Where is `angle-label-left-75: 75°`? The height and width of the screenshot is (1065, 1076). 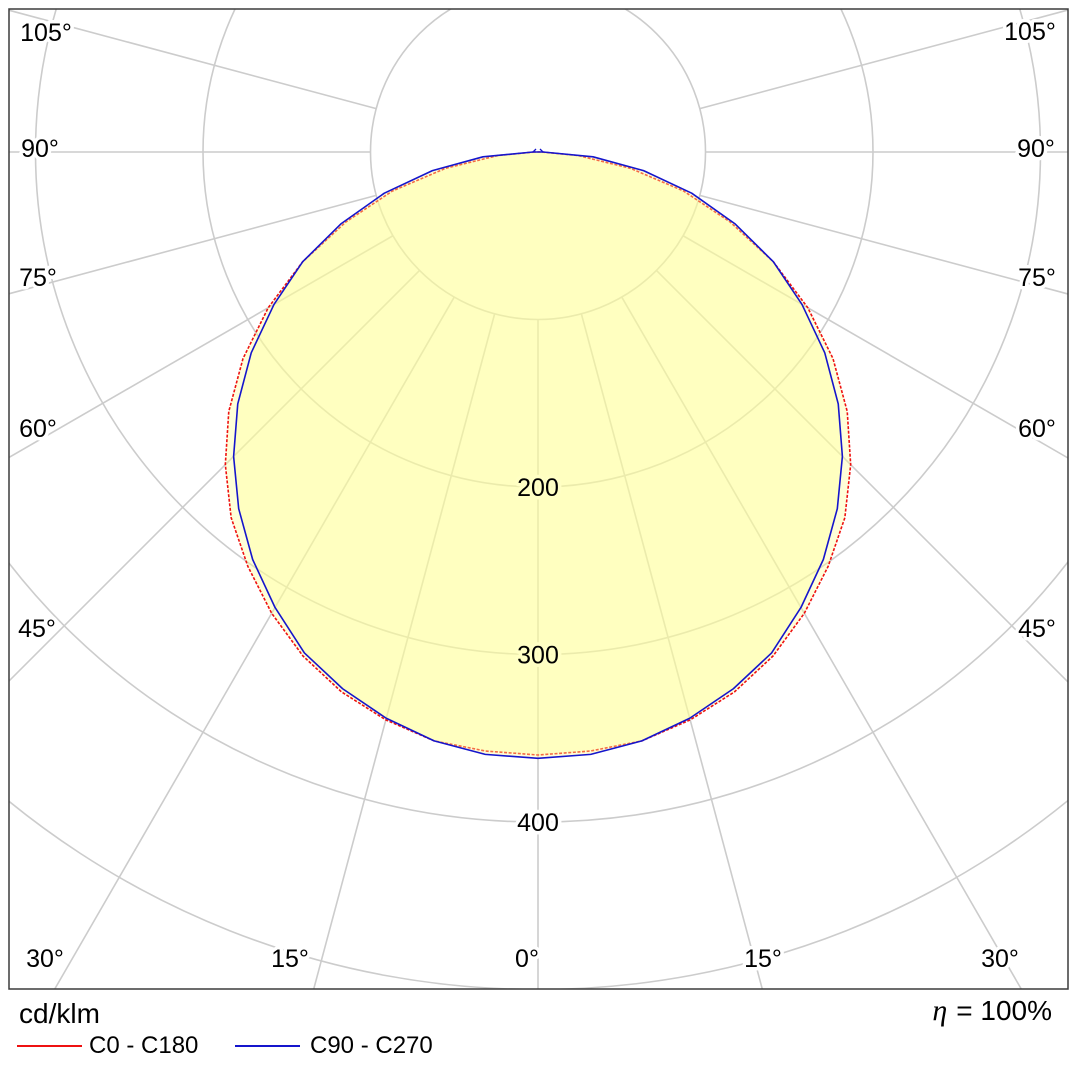
angle-label-left-75: 75° is located at coordinates (38, 278).